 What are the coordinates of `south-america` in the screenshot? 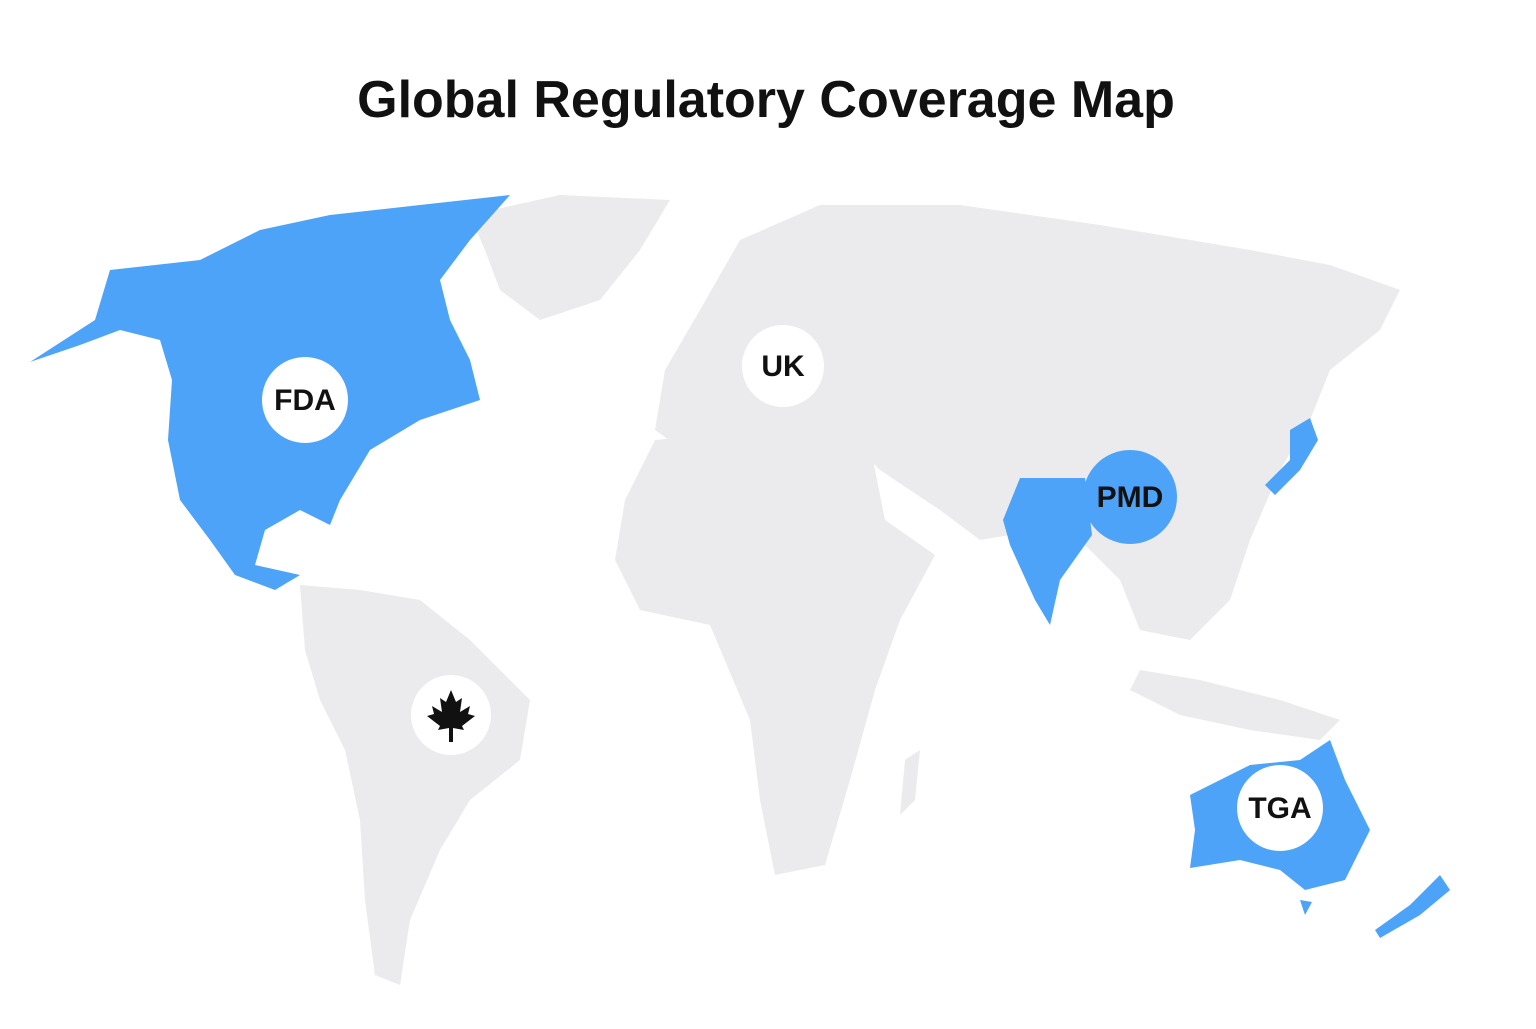 It's located at (415, 785).